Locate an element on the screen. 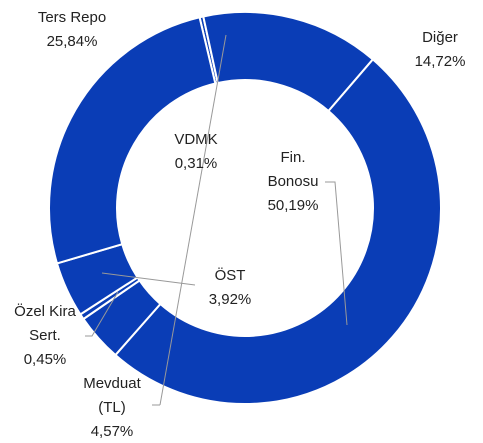 The image size is (483, 443). slice-label: Mevduat (TL) 4,57% is located at coordinates (112, 407).